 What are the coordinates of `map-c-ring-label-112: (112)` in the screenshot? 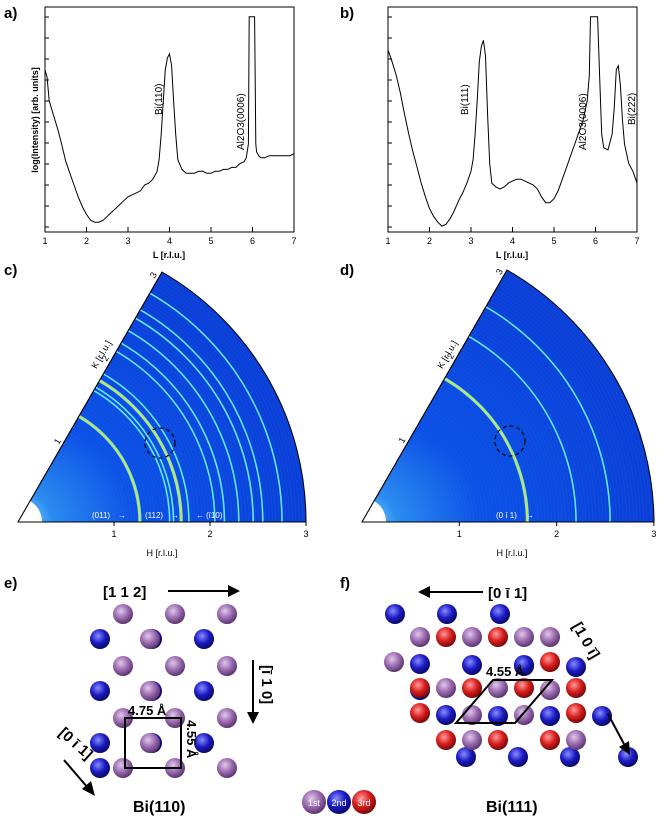 It's located at (154, 515).